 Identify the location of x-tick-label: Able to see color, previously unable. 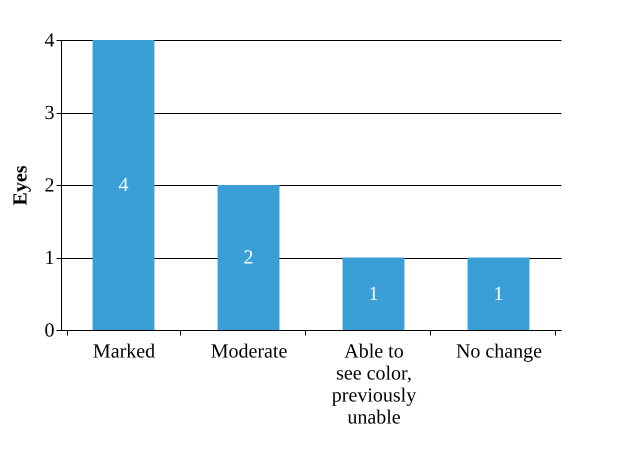
(374, 384).